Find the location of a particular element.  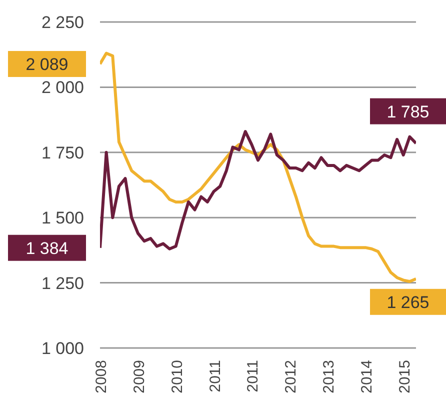

data-label: 2 089 is located at coordinates (47, 64).